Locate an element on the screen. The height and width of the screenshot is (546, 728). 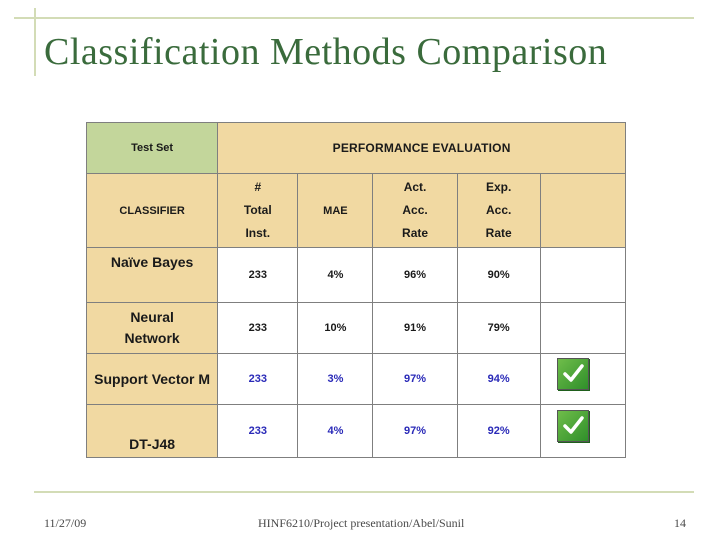
exp-acc-rate-line-2: Acc. is located at coordinates (499, 210).